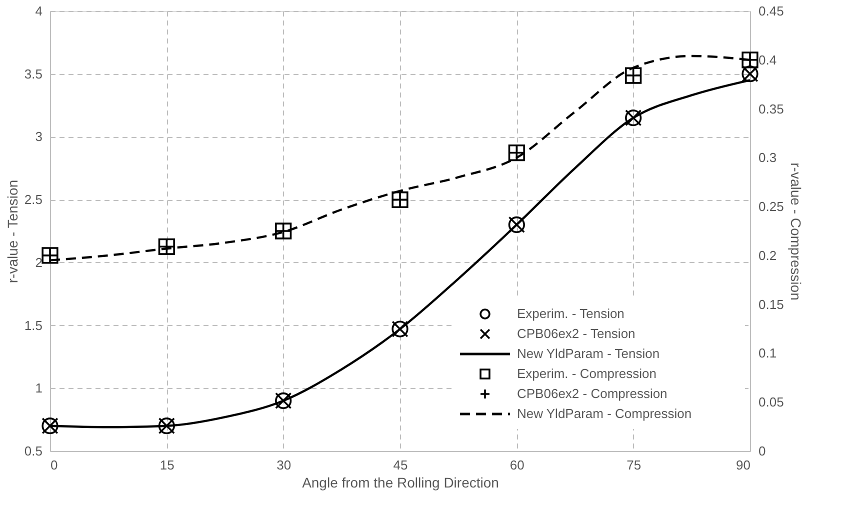 This screenshot has height=528, width=841. I want to click on legend-label: Experim. - Compression, so click(586, 373).